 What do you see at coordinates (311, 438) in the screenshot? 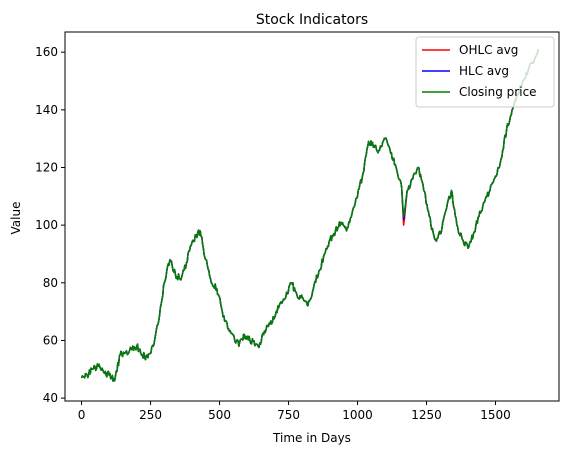
I see `x-axis-label: Time in Days` at bounding box center [311, 438].